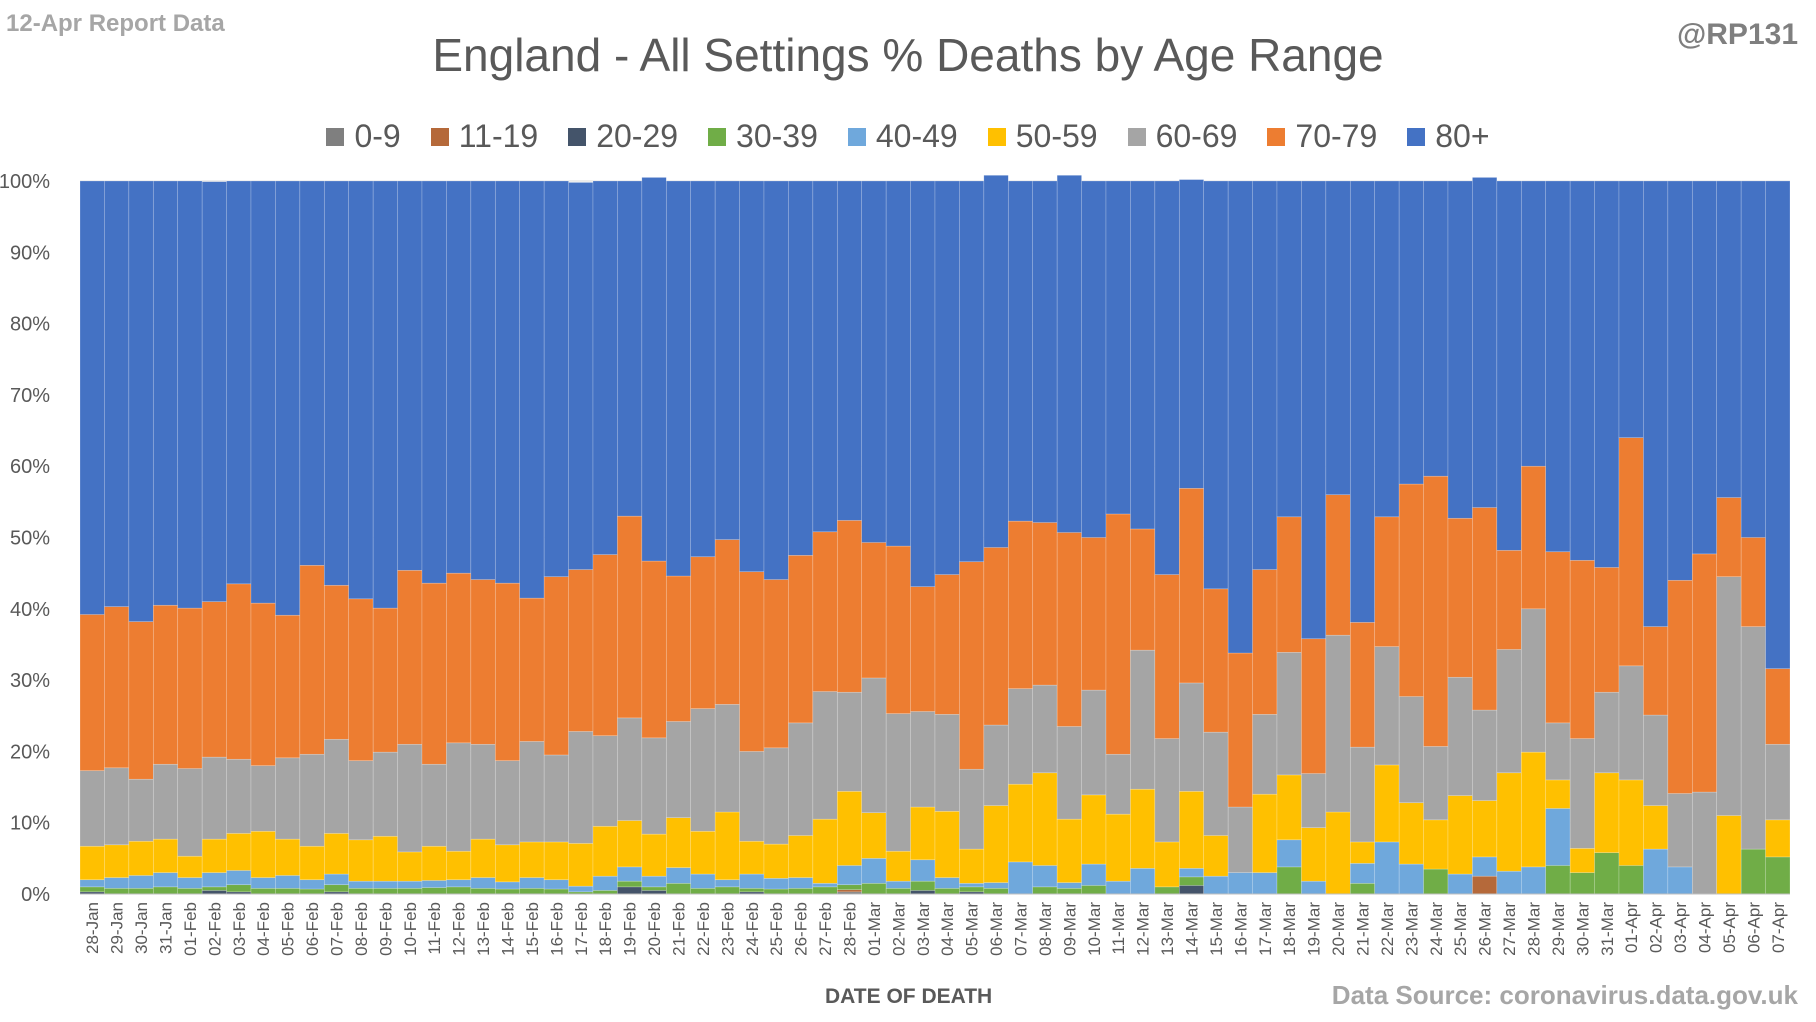 The height and width of the screenshot is (1022, 1816). What do you see at coordinates (1485, 929) in the screenshot?
I see `x-tick-label: 26-Mar` at bounding box center [1485, 929].